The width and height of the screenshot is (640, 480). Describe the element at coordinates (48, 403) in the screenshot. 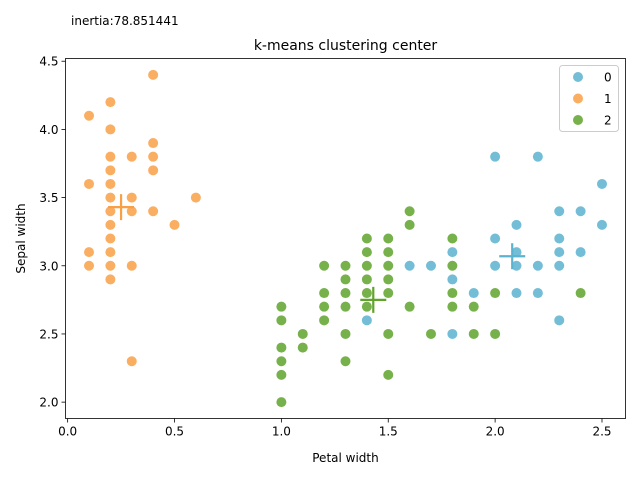

I see `y-tick-label: 2.0` at that location.